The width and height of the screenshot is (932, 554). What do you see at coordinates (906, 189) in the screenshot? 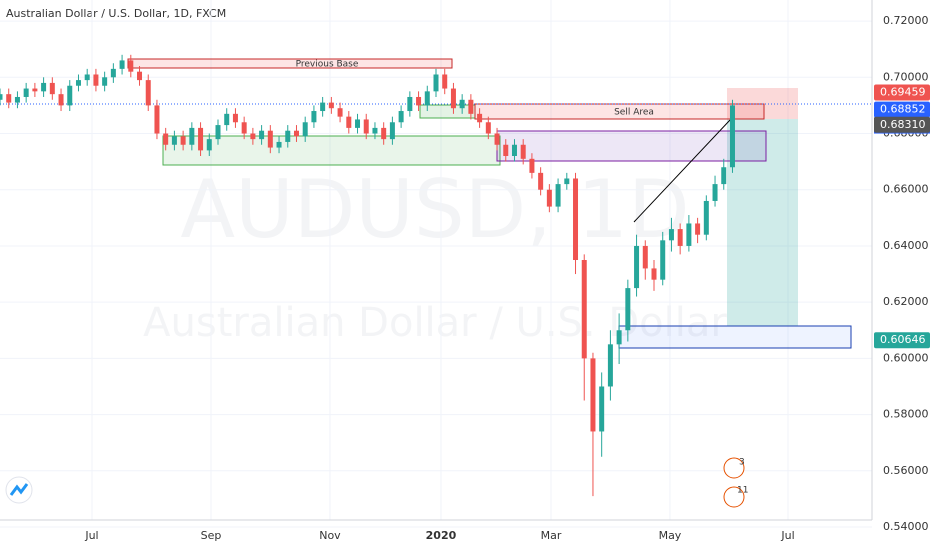
I see `y-tick-label: 0.66000` at bounding box center [906, 189].